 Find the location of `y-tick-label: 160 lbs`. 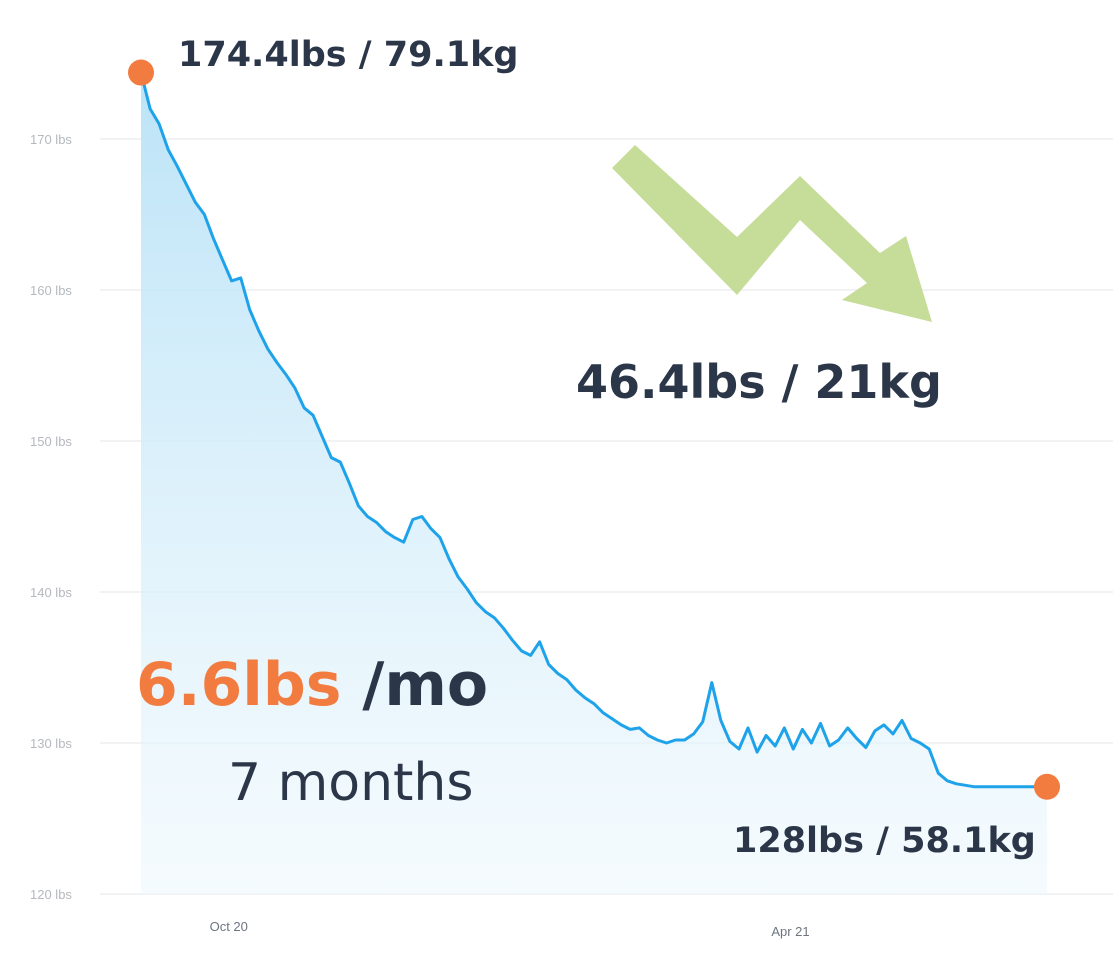

y-tick-label: 160 lbs is located at coordinates (51, 290).